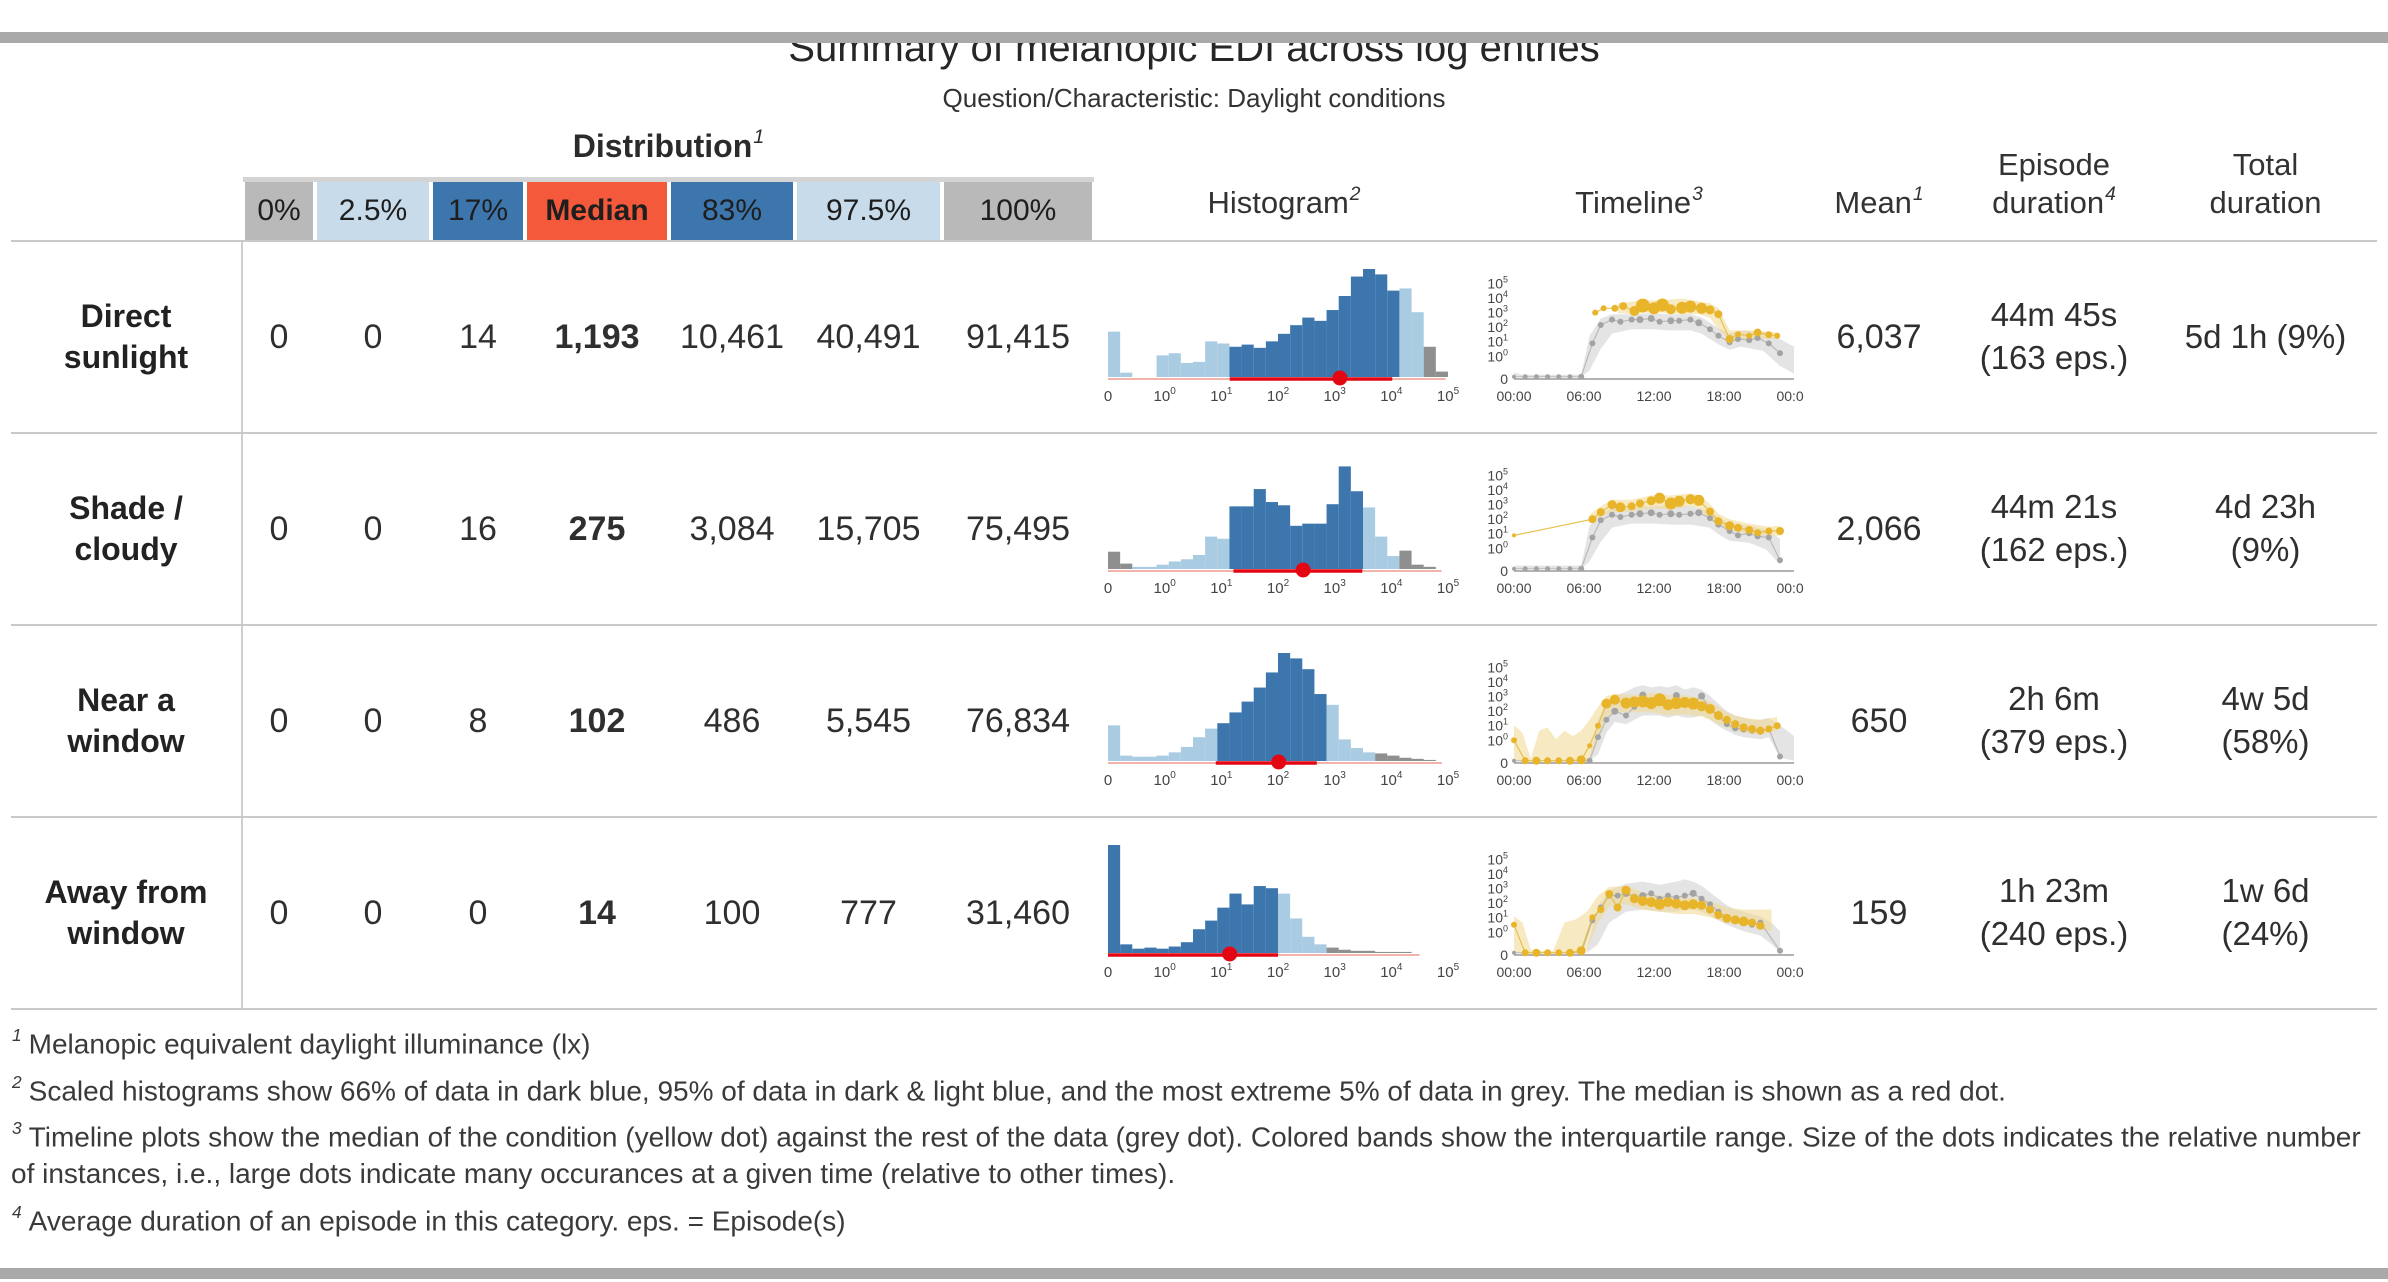 Image resolution: width=2388 pixels, height=1282 pixels. Describe the element at coordinates (2054, 529) in the screenshot. I see `episode-duration-value: 44m 21s (162 eps.)` at that location.